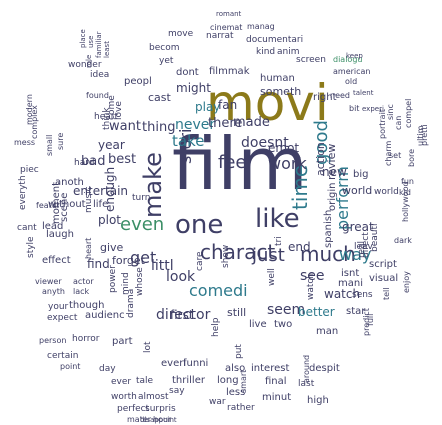  I want to click on word-everi: everi, so click(174, 363).